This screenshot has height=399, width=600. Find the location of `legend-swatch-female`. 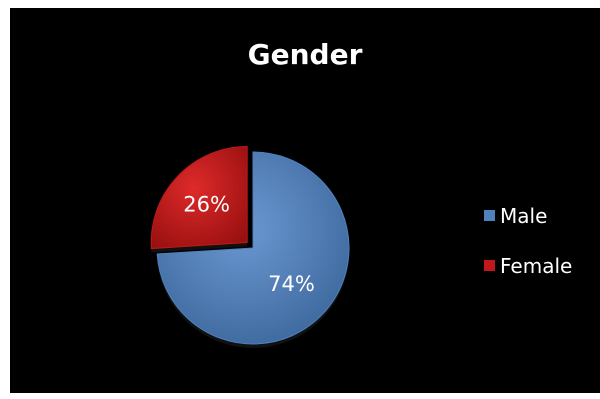

legend-swatch-female is located at coordinates (489, 265).